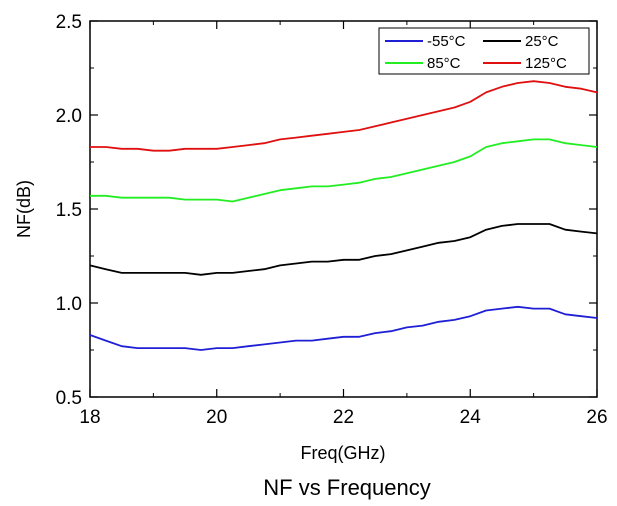 The image size is (617, 506). Describe the element at coordinates (596, 417) in the screenshot. I see `x-tick-label: 26` at that location.